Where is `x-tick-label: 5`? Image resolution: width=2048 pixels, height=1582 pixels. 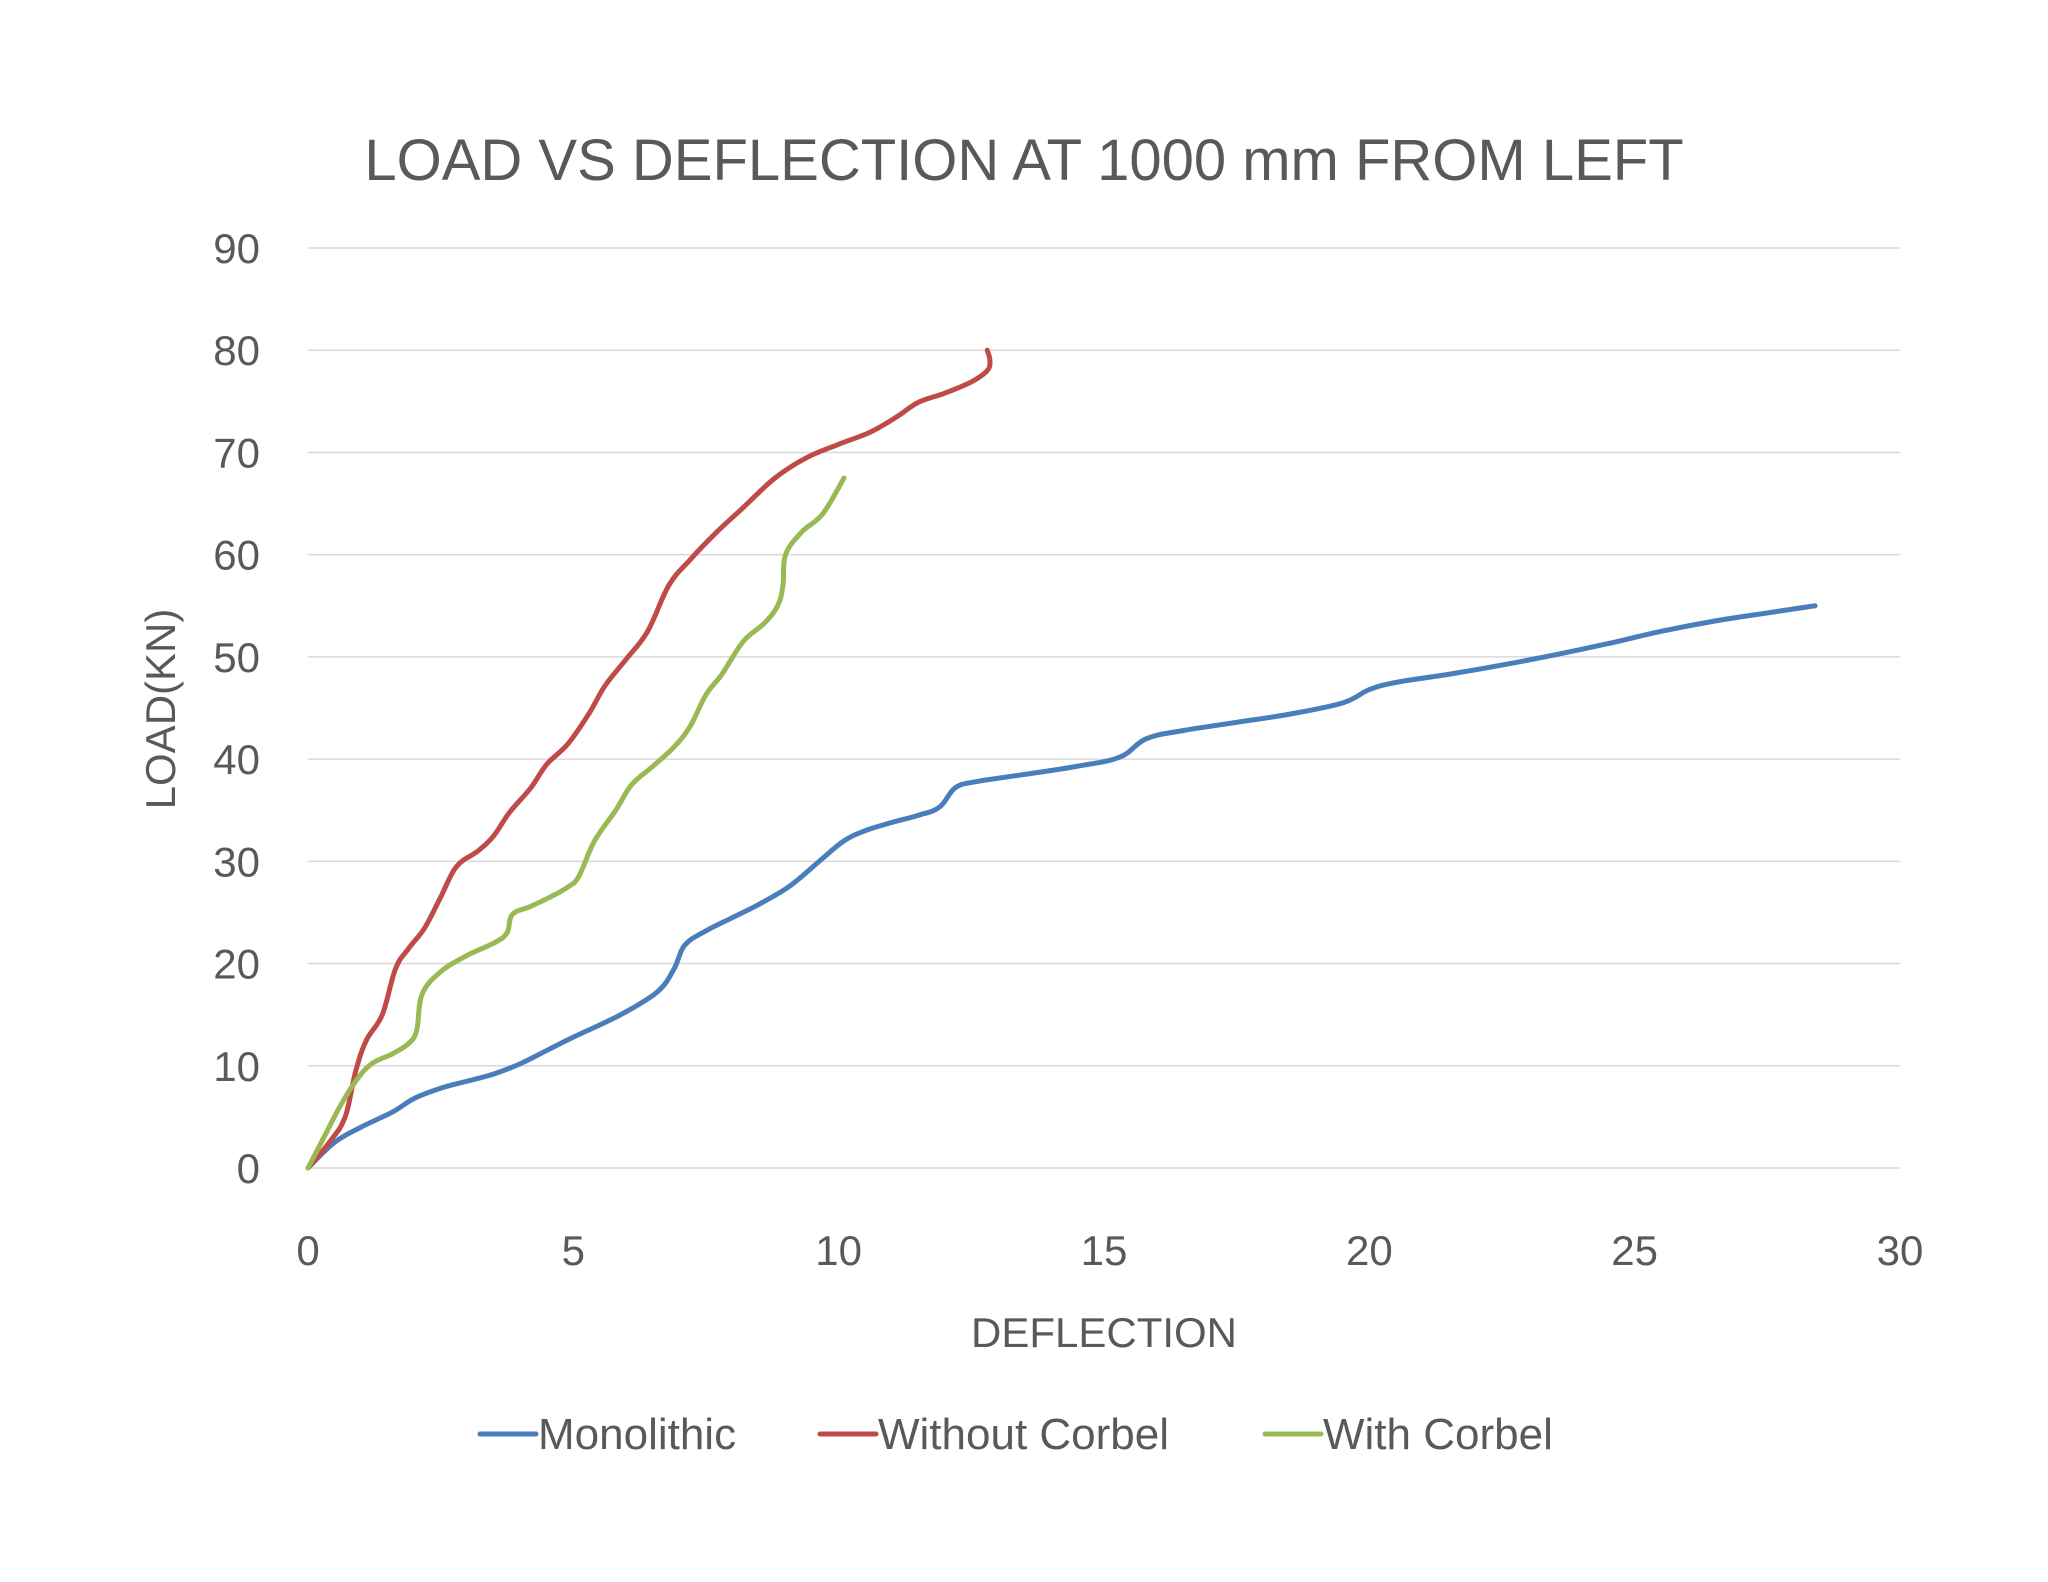 x-tick-label: 5 is located at coordinates (573, 1250).